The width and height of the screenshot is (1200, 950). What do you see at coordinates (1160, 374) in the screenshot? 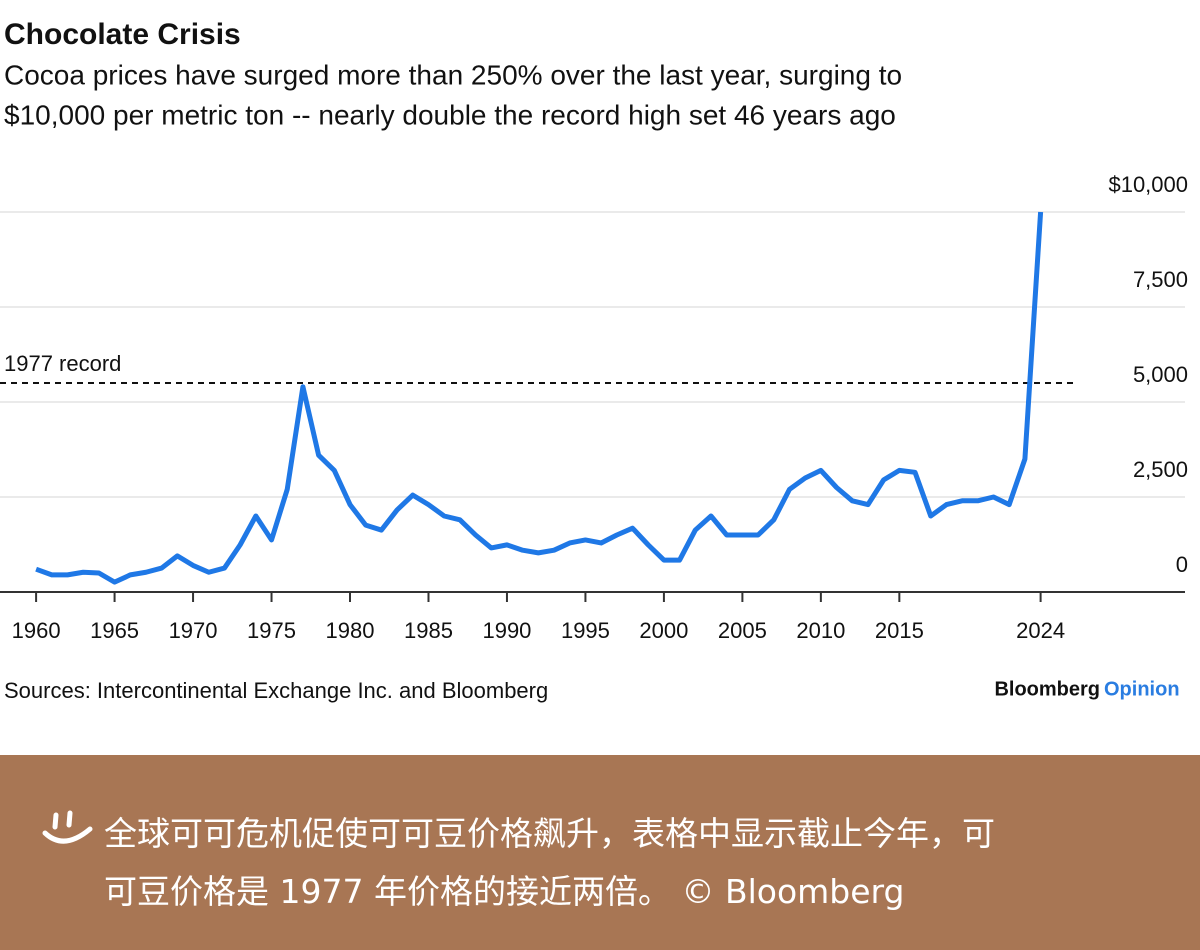
I see `y-tick-label: 5,000` at bounding box center [1160, 374].